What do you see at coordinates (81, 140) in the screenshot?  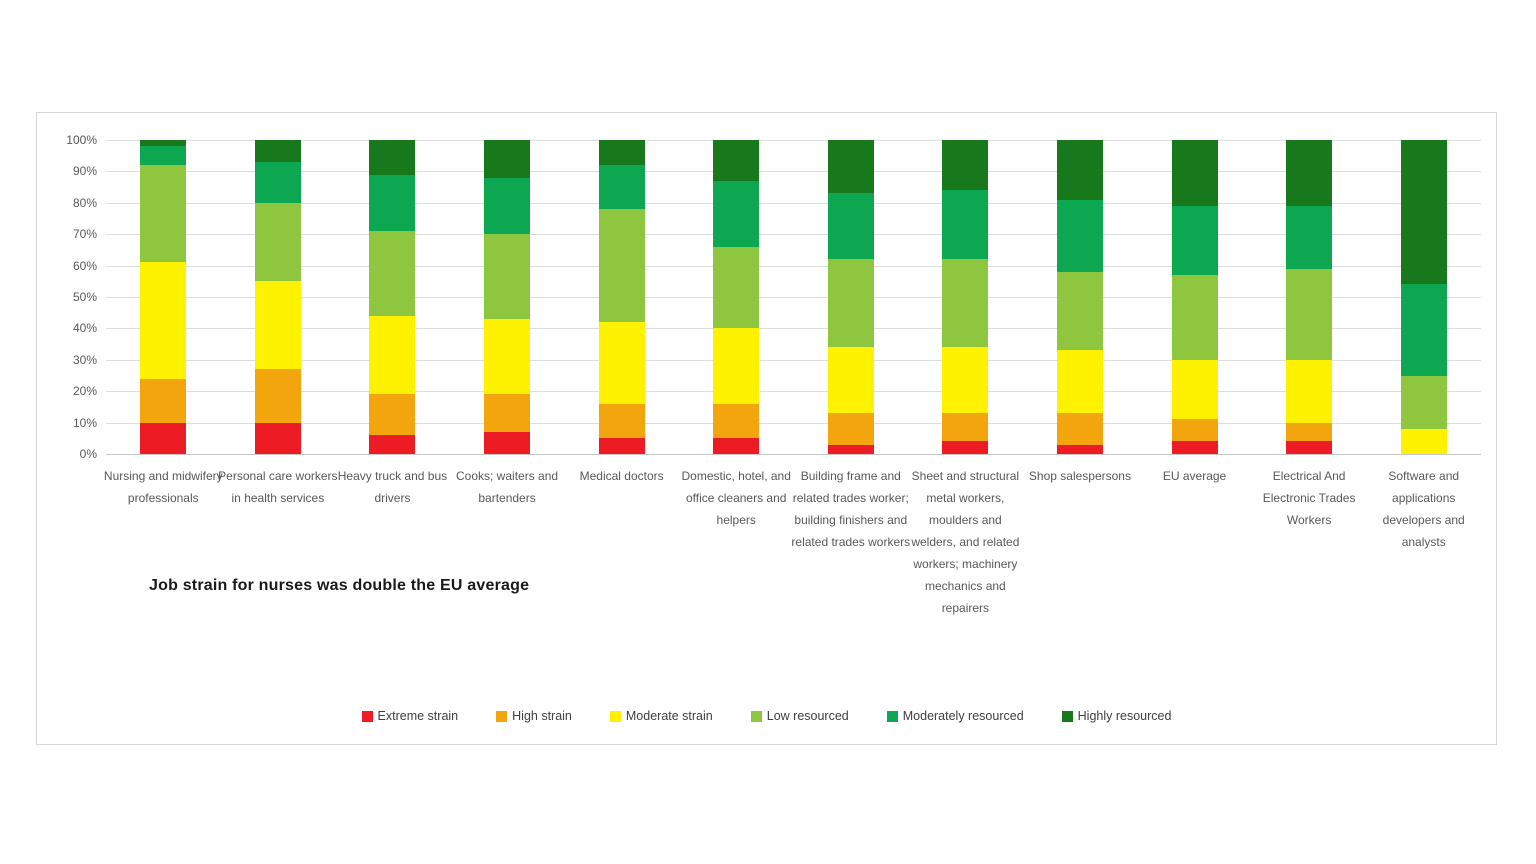 I see `y-tick-label: 100%` at bounding box center [81, 140].